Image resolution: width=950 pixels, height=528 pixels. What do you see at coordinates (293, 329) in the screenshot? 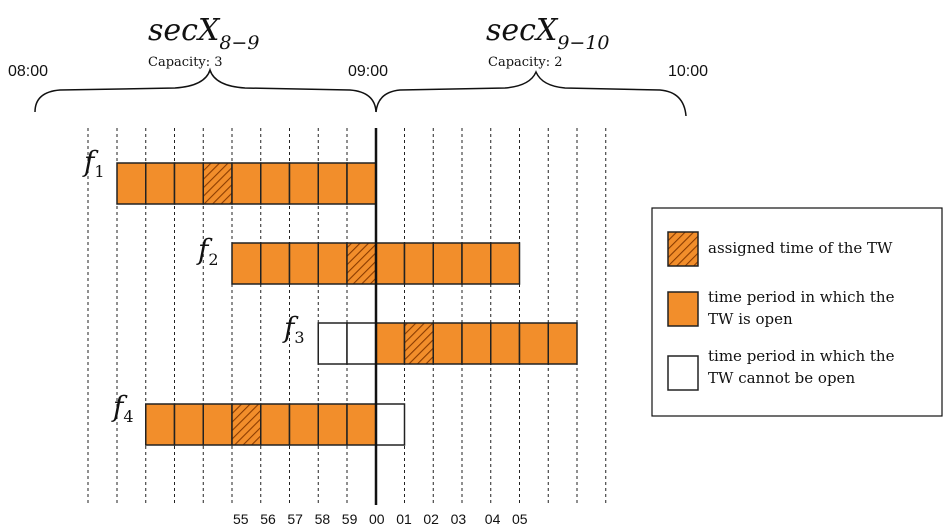
I see `flight-label-f3: f3` at bounding box center [293, 329].